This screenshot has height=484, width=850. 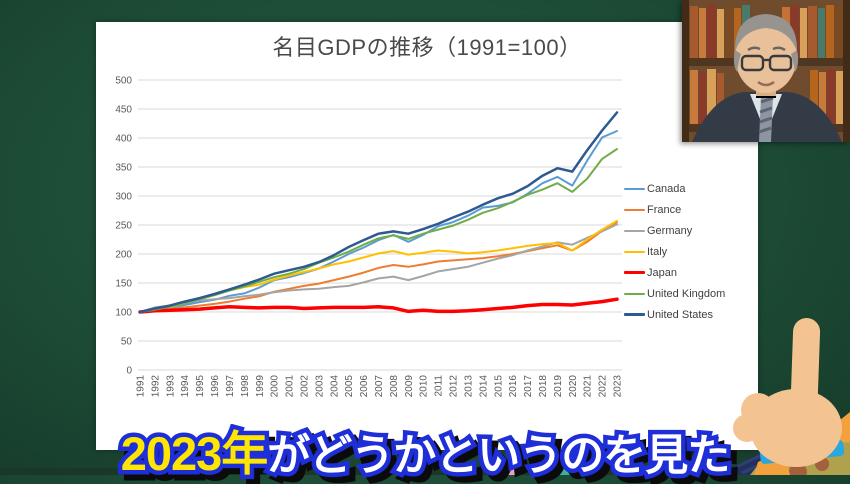 What do you see at coordinates (245, 386) in the screenshot?
I see `x-axis-label: 1998` at bounding box center [245, 386].